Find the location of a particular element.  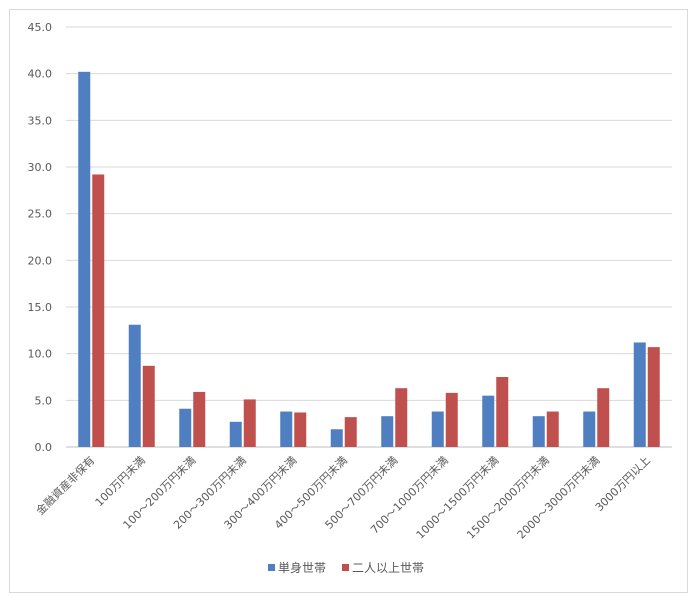

y-tick-label: 0.0 is located at coordinates (44, 447).